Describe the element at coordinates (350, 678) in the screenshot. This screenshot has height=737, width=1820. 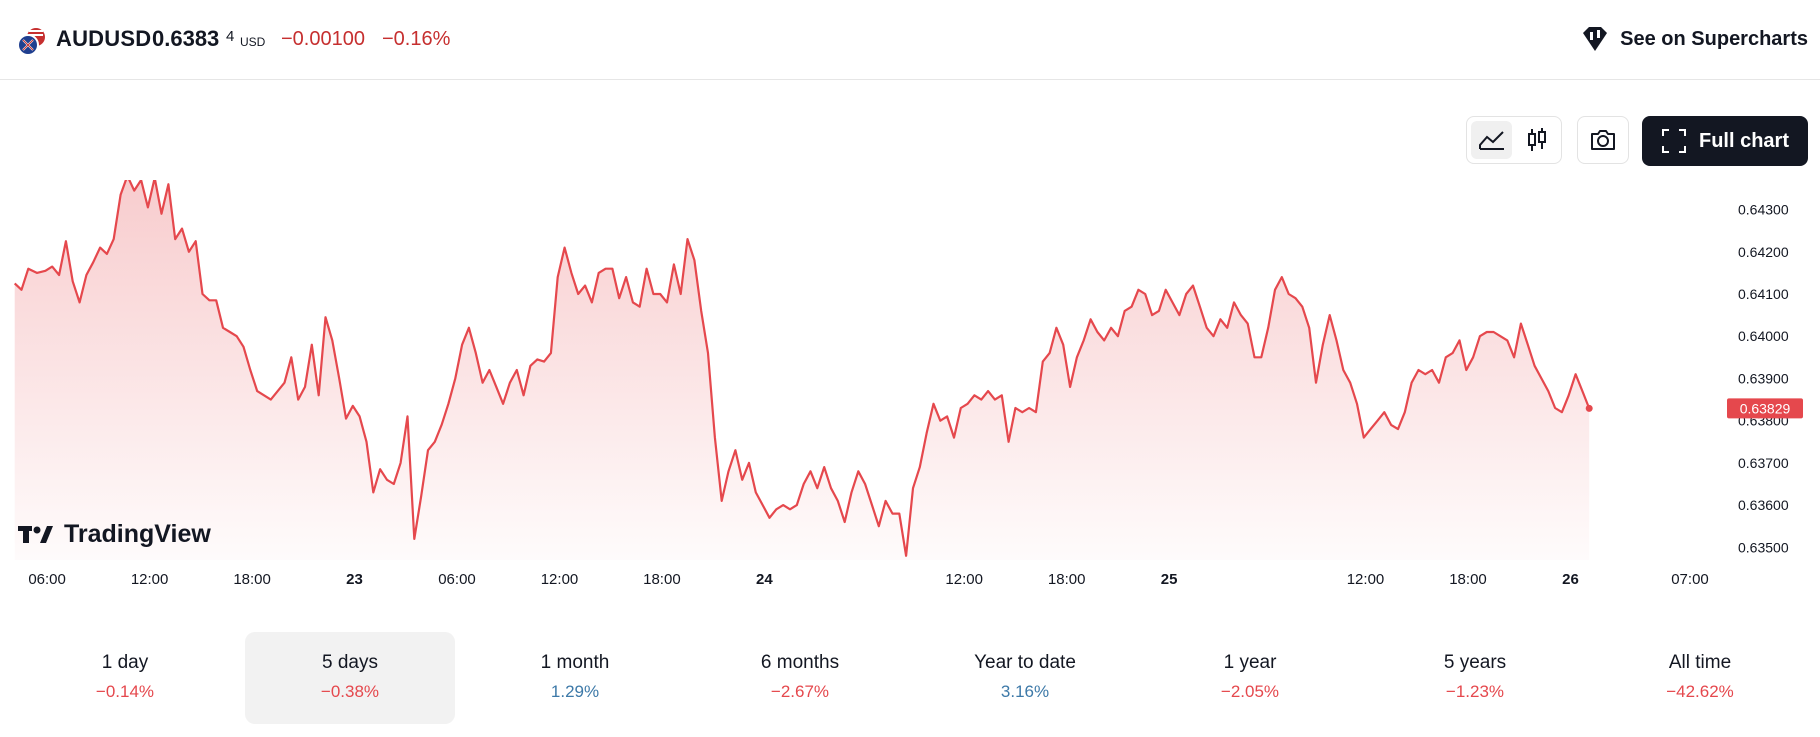
I see `period-tab: 5 days −0.38%` at that location.